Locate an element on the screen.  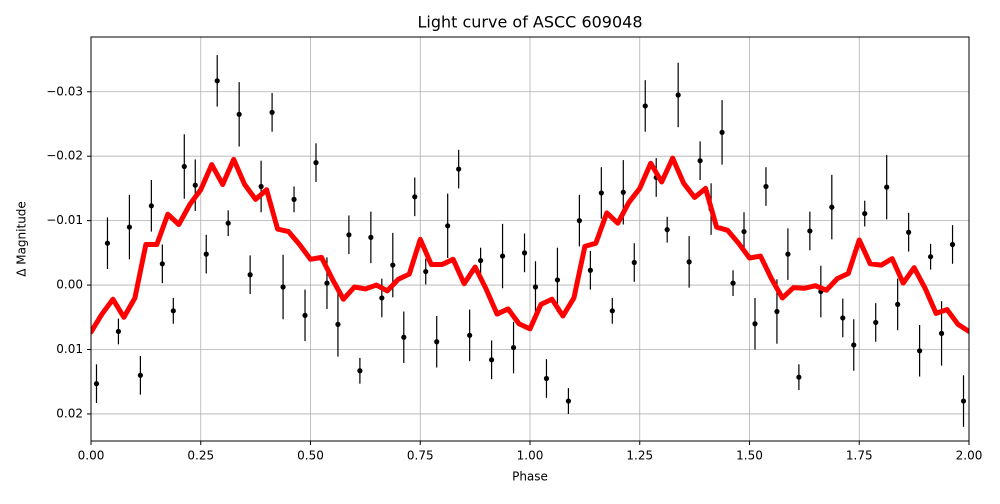
x-axis-label: Phase is located at coordinates (530, 477).